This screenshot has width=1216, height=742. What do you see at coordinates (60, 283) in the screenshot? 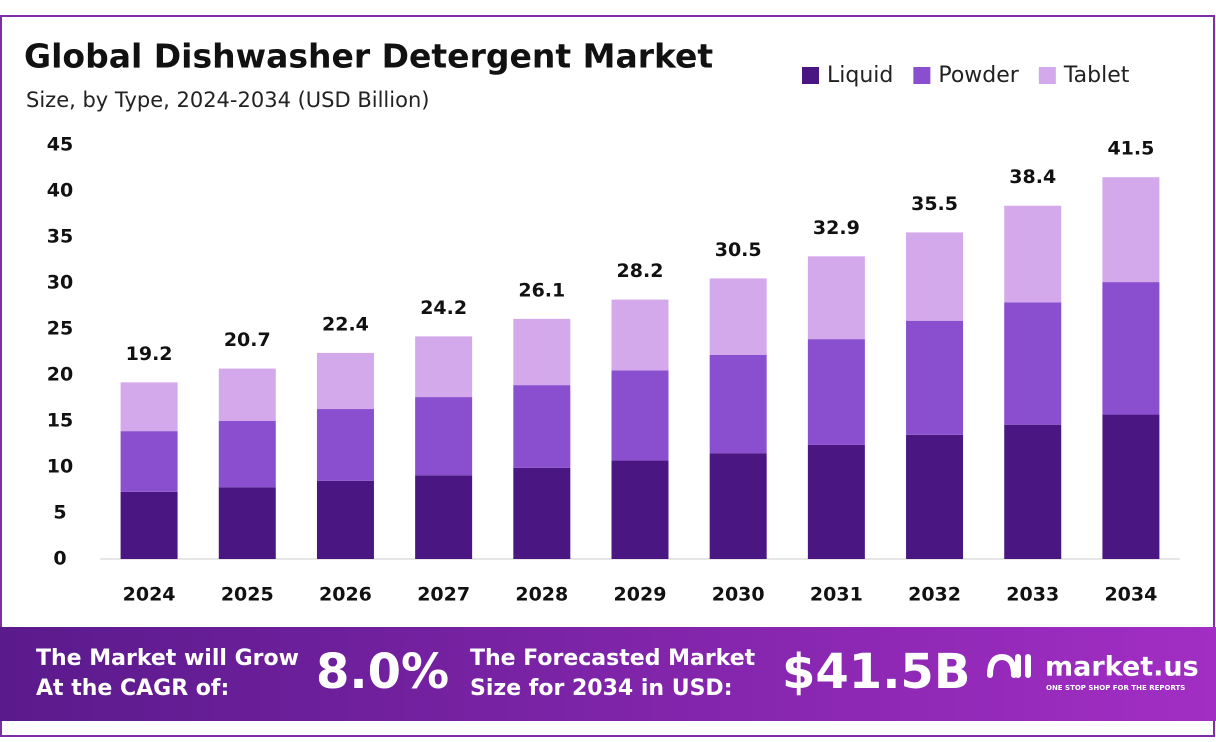
I see `y-tick-label: 30` at bounding box center [60, 283].